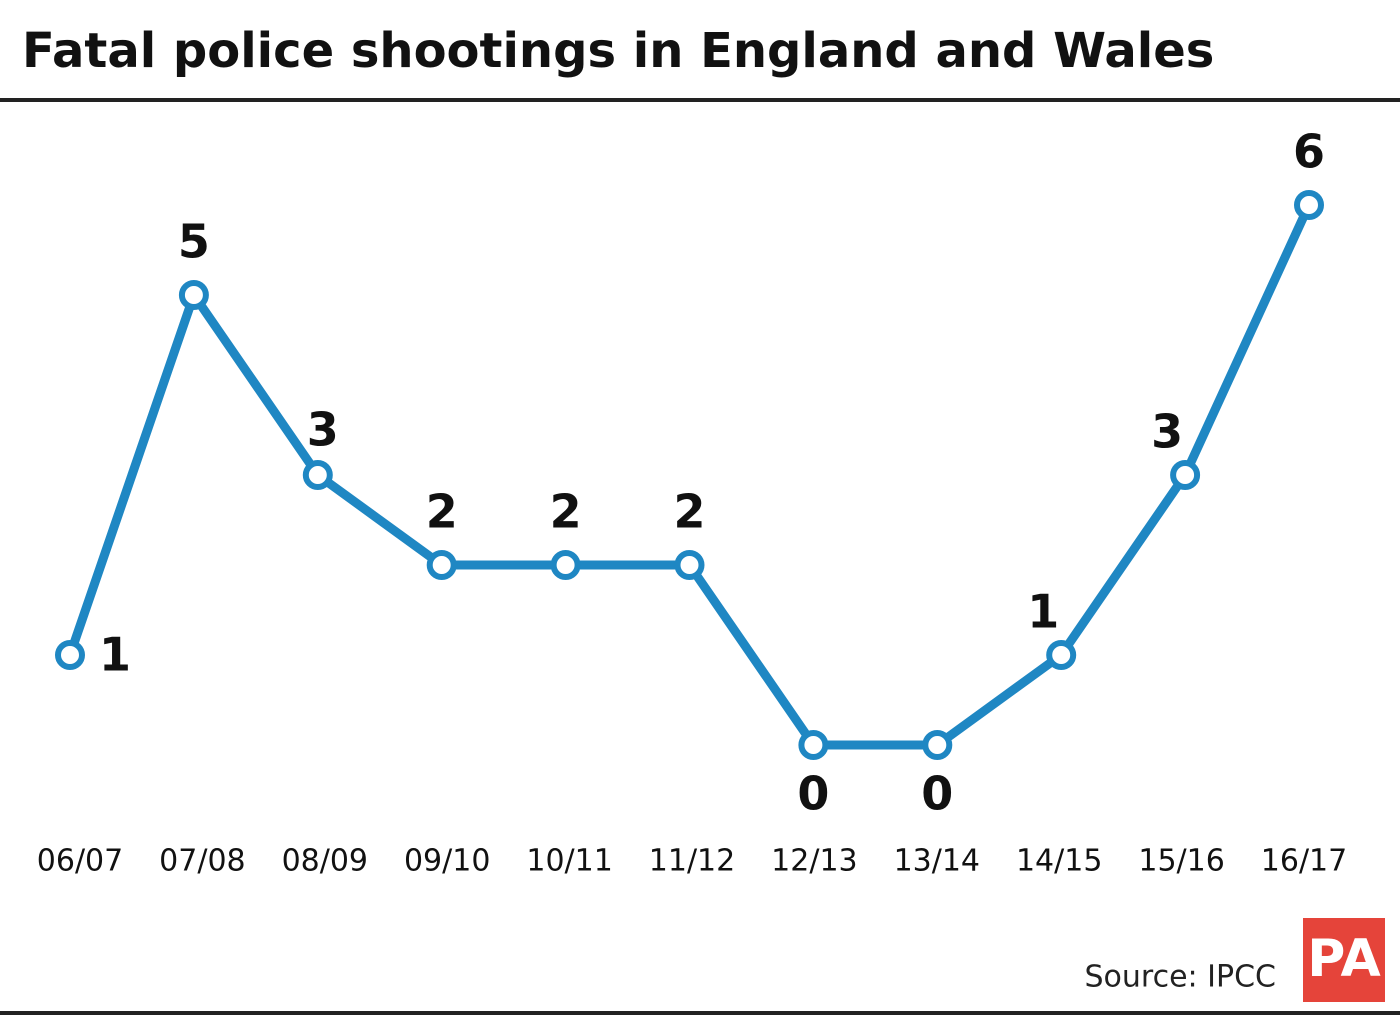 This screenshot has height=1020, width=1400. What do you see at coordinates (325, 861) in the screenshot?
I see `x-tick-label: 08/09` at bounding box center [325, 861].